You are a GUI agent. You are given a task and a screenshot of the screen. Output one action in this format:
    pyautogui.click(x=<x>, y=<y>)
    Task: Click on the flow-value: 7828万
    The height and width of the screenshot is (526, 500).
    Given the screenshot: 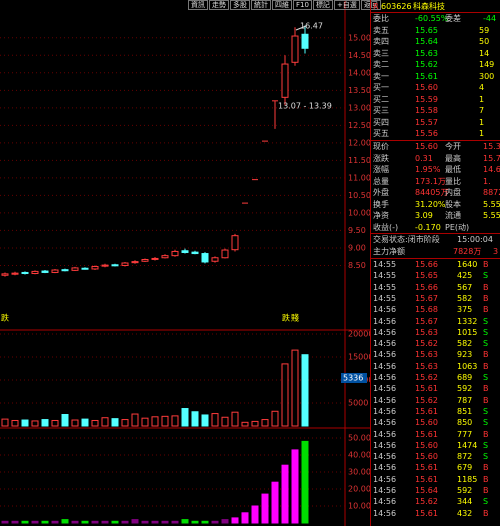 What is the action you would take?
    pyautogui.click(x=467, y=251)
    